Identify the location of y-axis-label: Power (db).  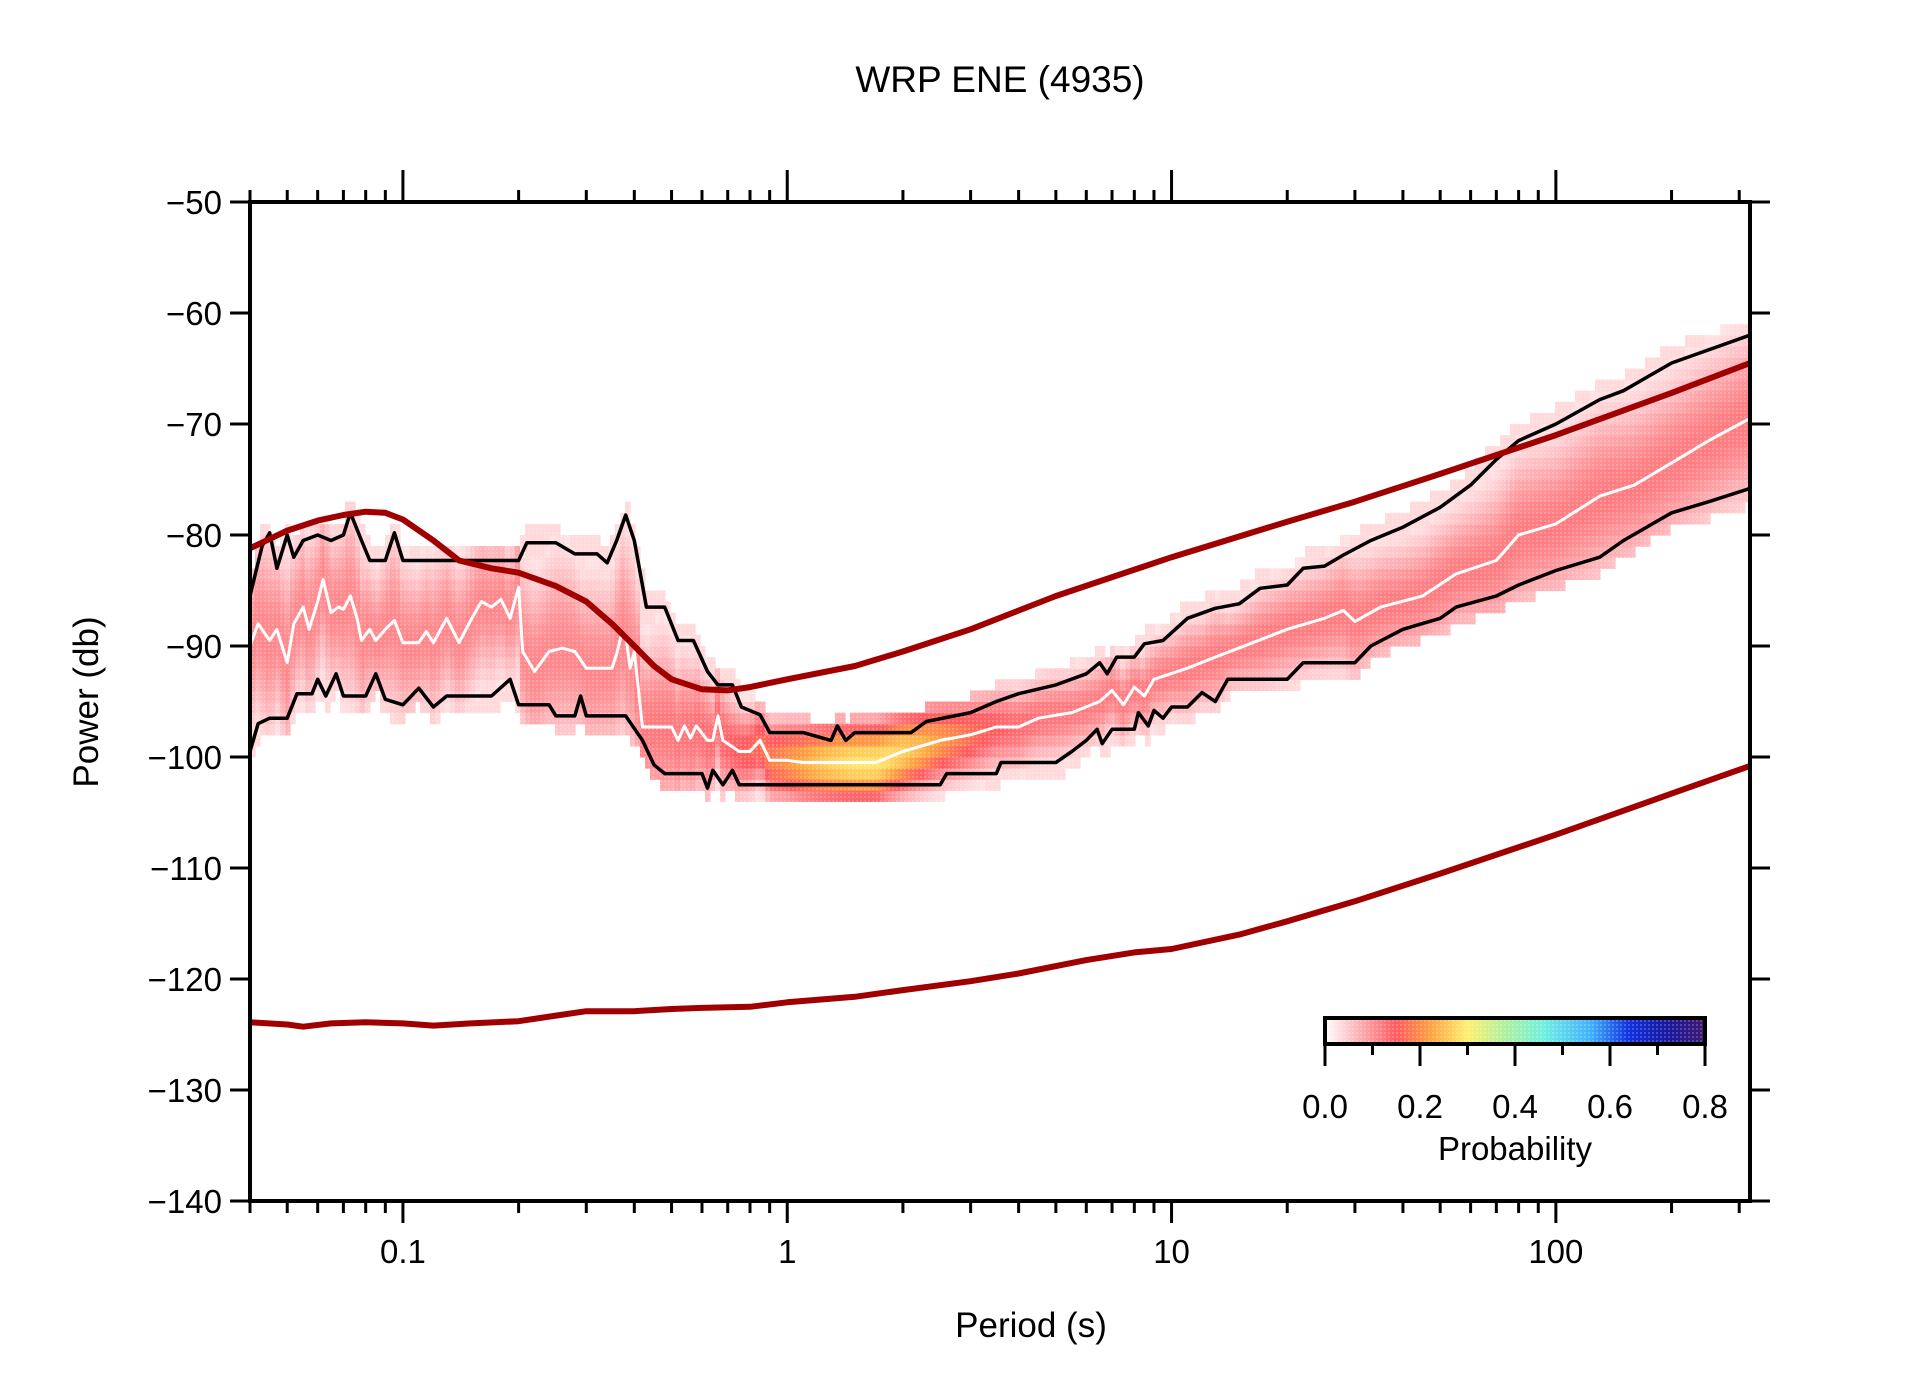
(86, 701).